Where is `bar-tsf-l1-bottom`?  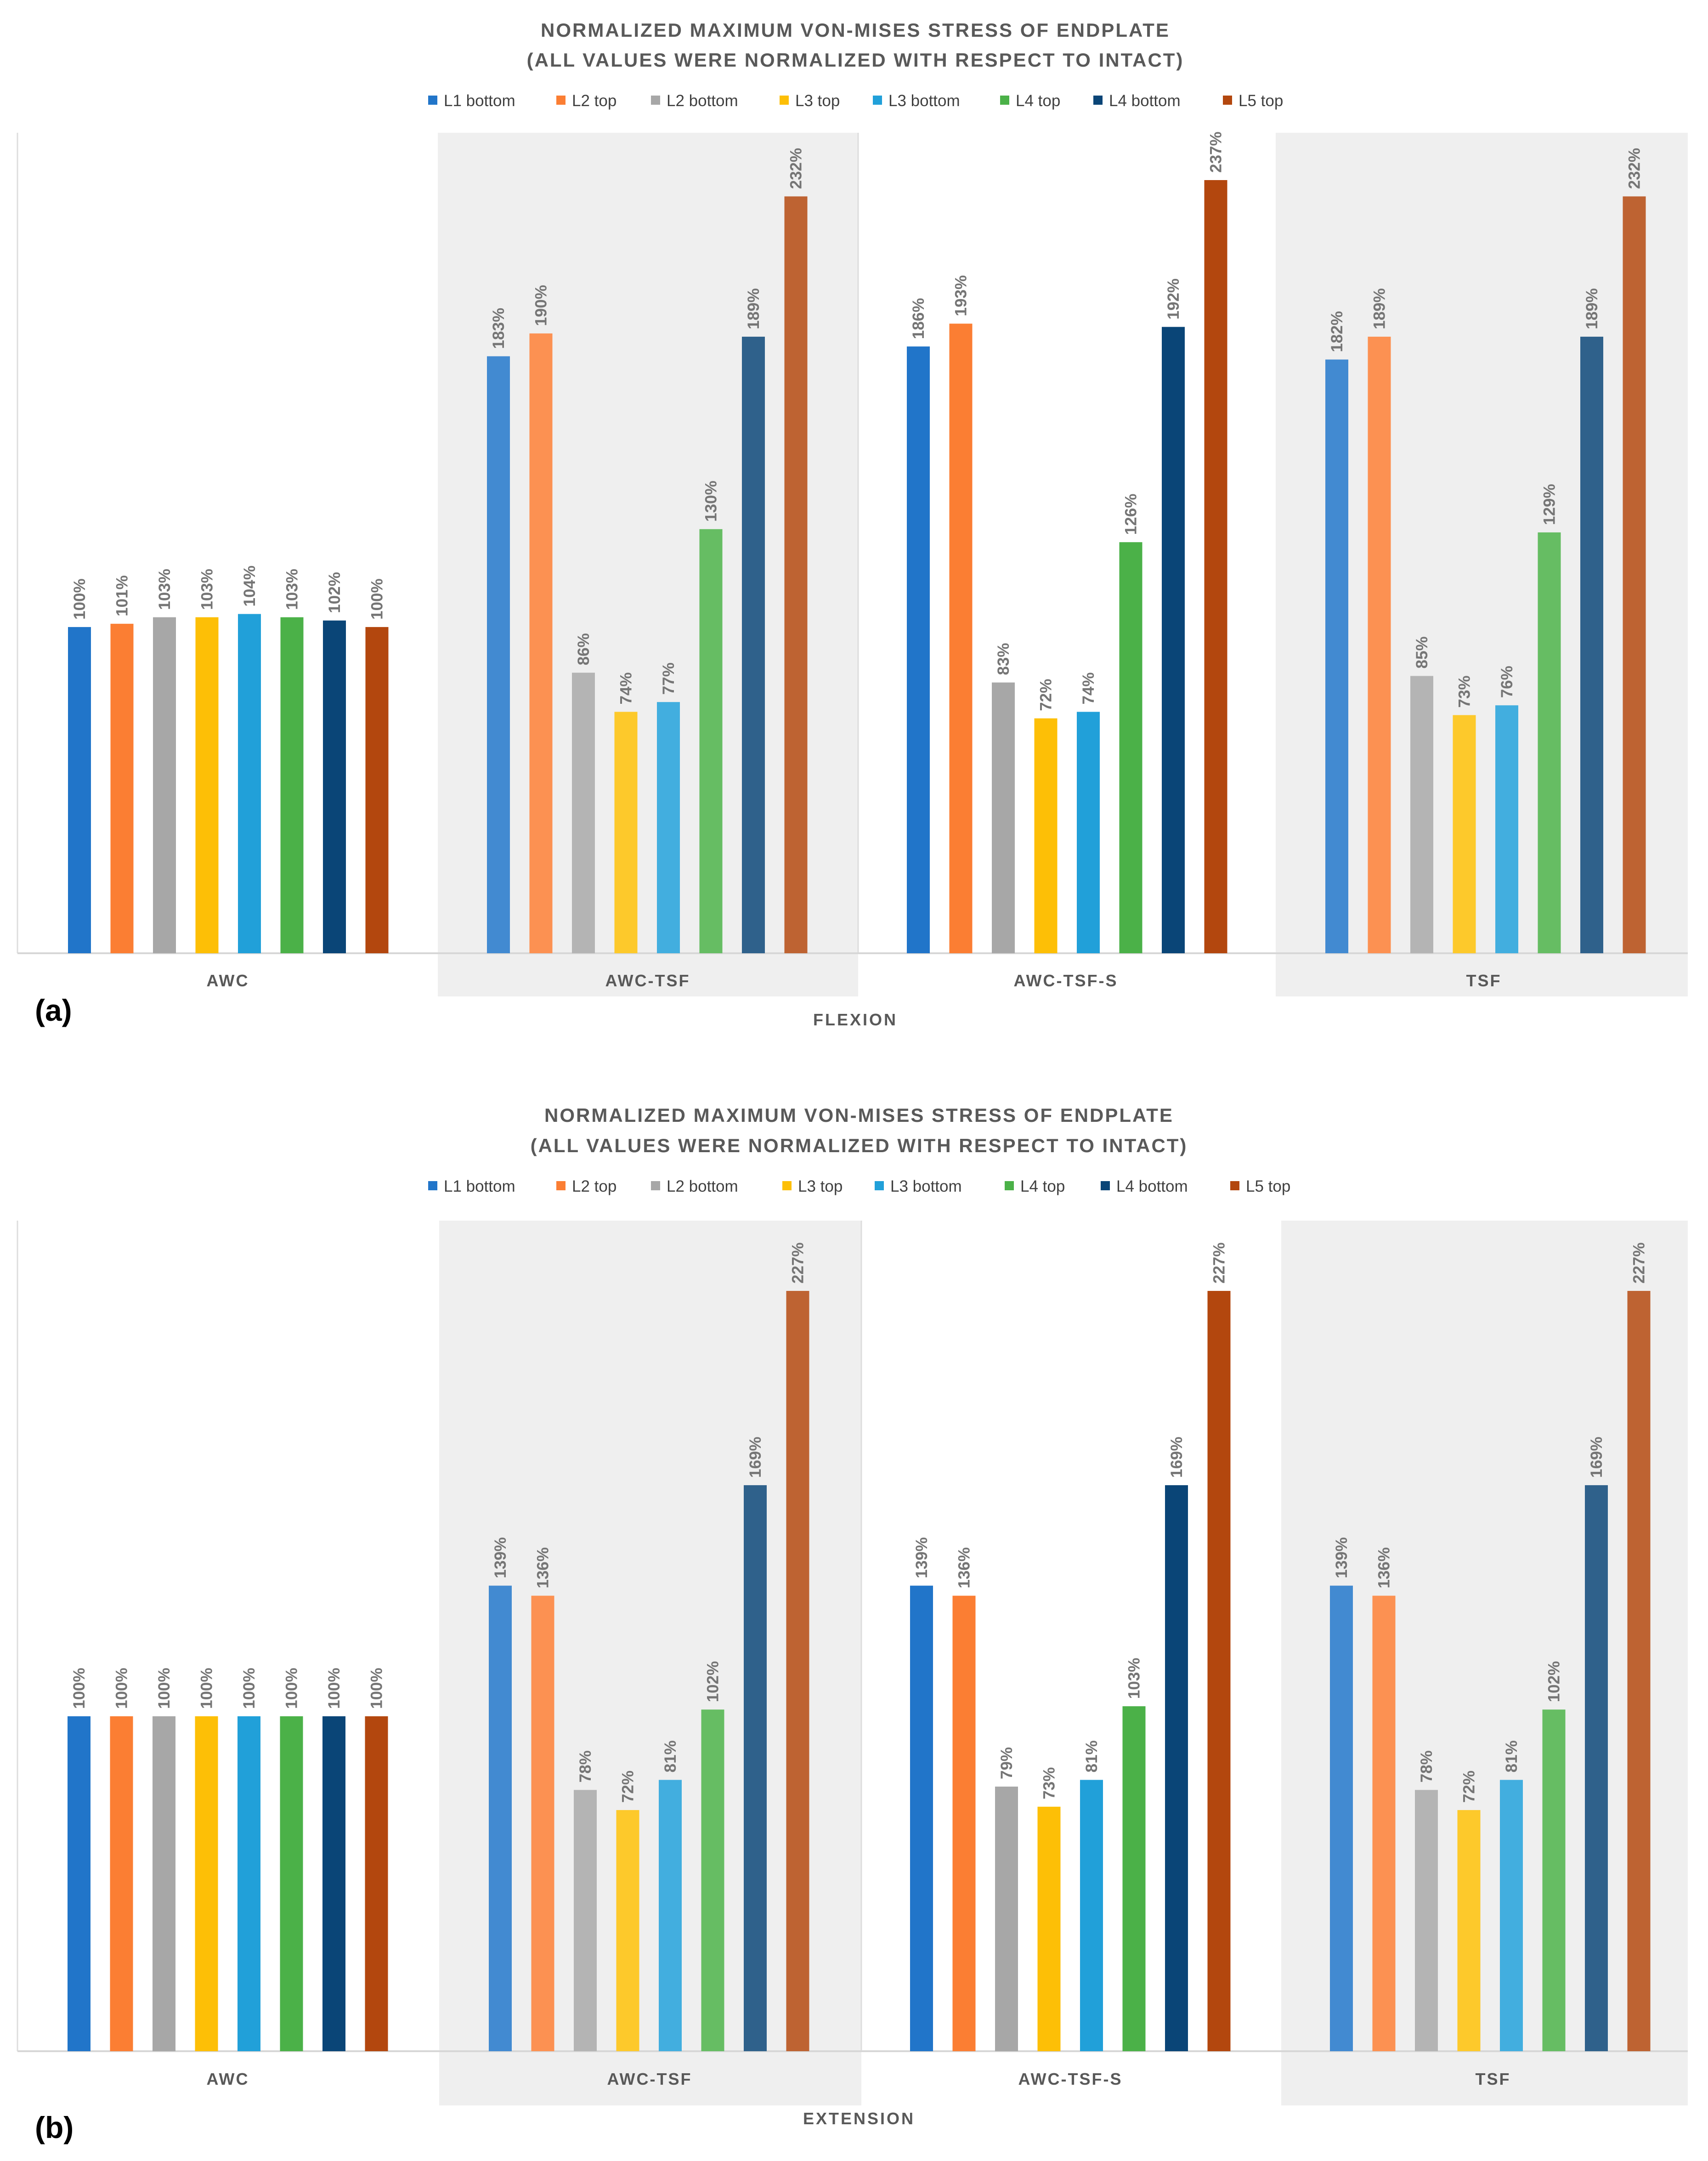
bar-tsf-l1-bottom is located at coordinates (1336, 656).